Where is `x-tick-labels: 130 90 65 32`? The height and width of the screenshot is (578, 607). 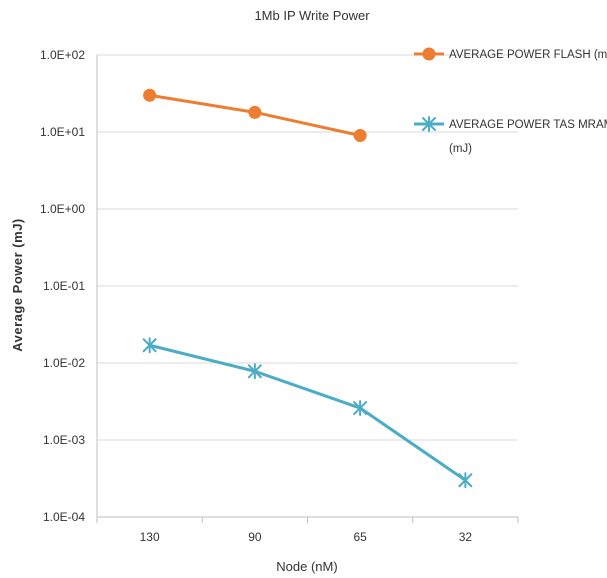
x-tick-labels: 130 90 65 32 is located at coordinates (306, 537).